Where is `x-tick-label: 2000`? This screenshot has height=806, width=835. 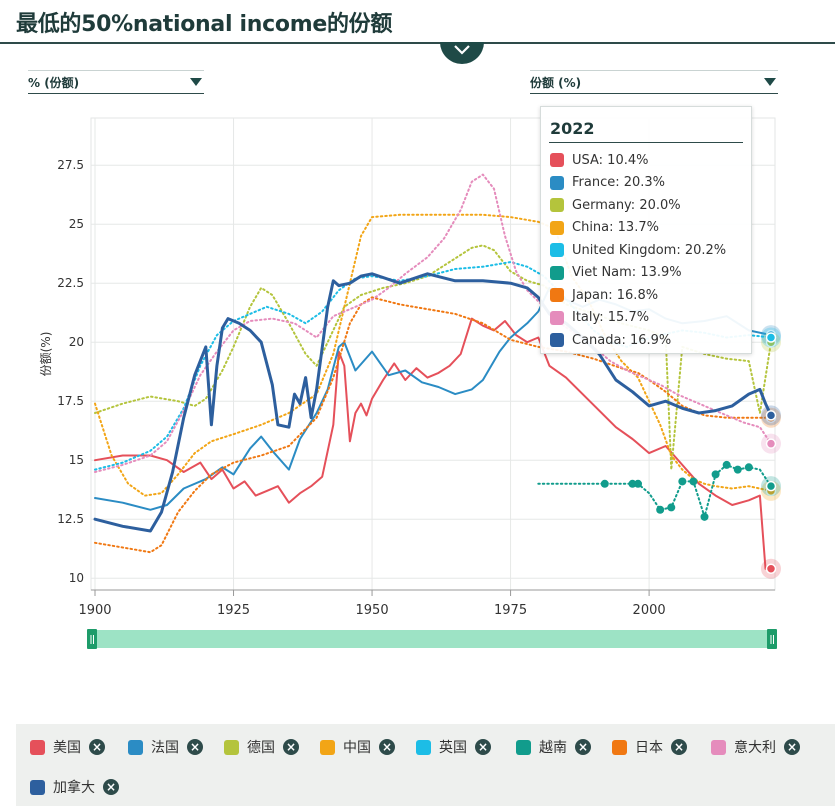
x-tick-label: 2000 is located at coordinates (649, 610).